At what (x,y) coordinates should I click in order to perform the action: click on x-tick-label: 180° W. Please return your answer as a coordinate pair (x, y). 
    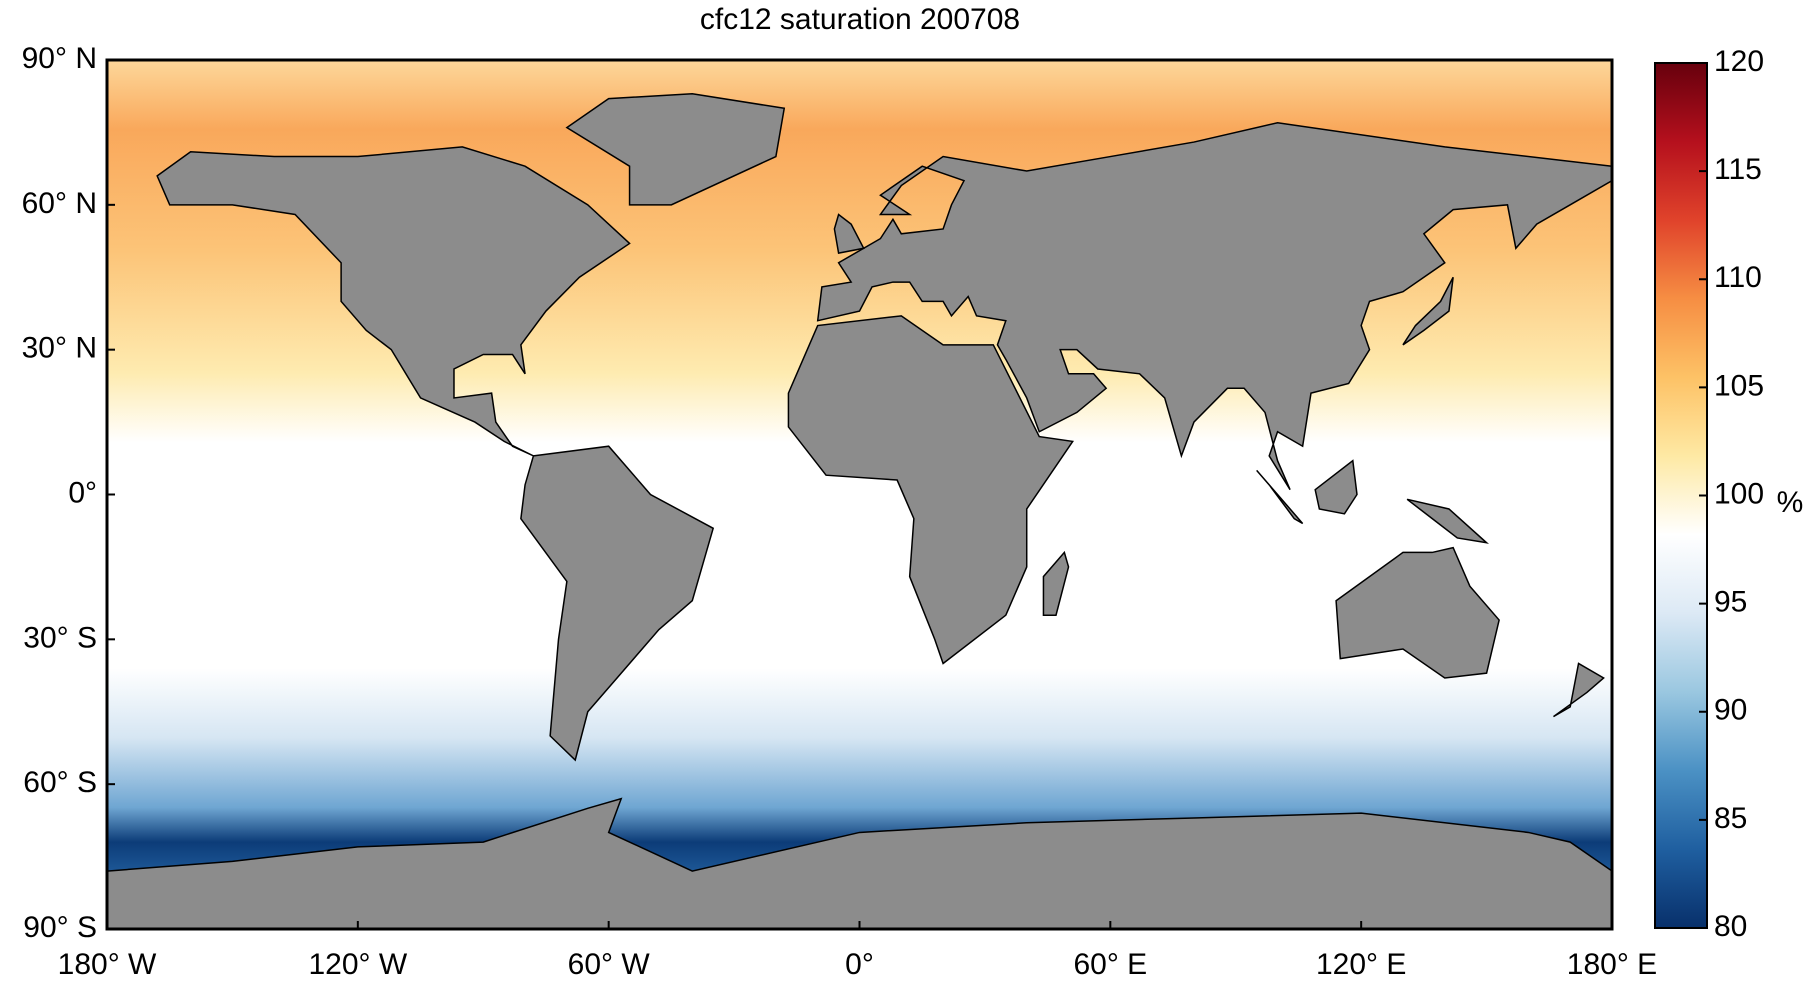
    Looking at the image, I should click on (107, 964).